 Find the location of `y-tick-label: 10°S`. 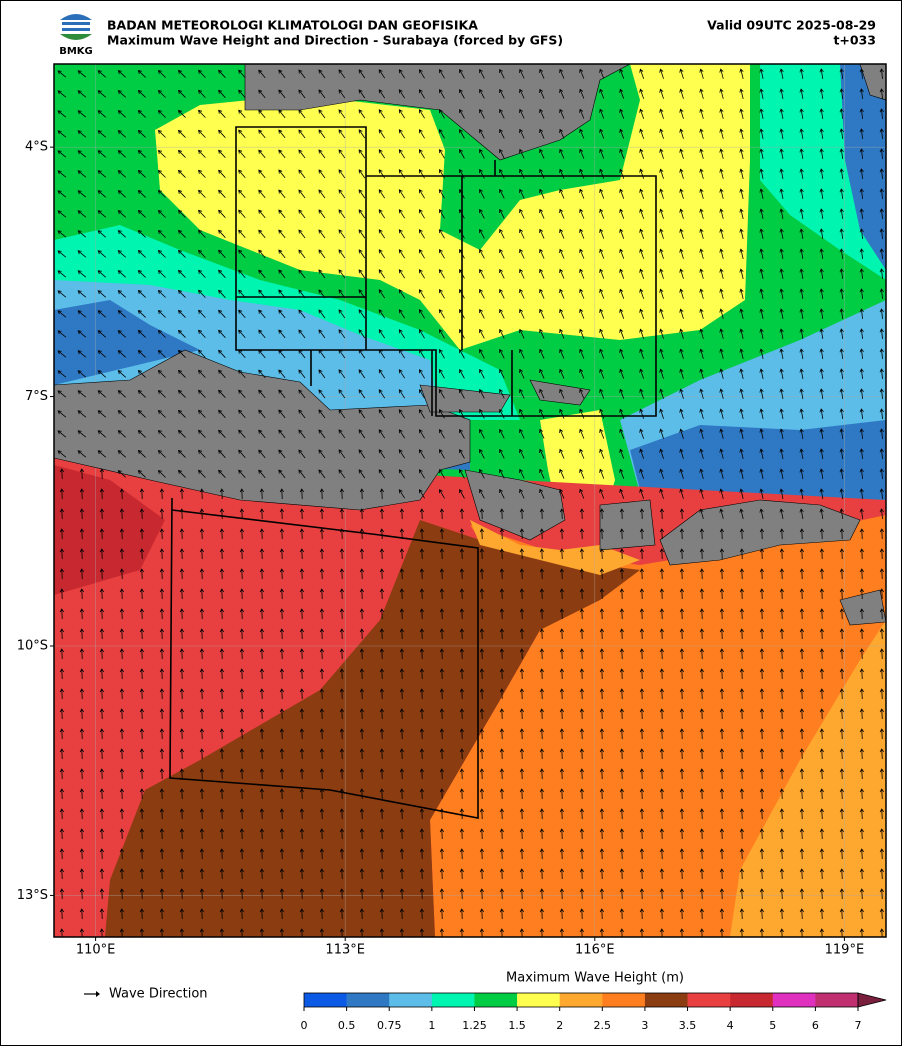

y-tick-label: 10°S is located at coordinates (32, 646).